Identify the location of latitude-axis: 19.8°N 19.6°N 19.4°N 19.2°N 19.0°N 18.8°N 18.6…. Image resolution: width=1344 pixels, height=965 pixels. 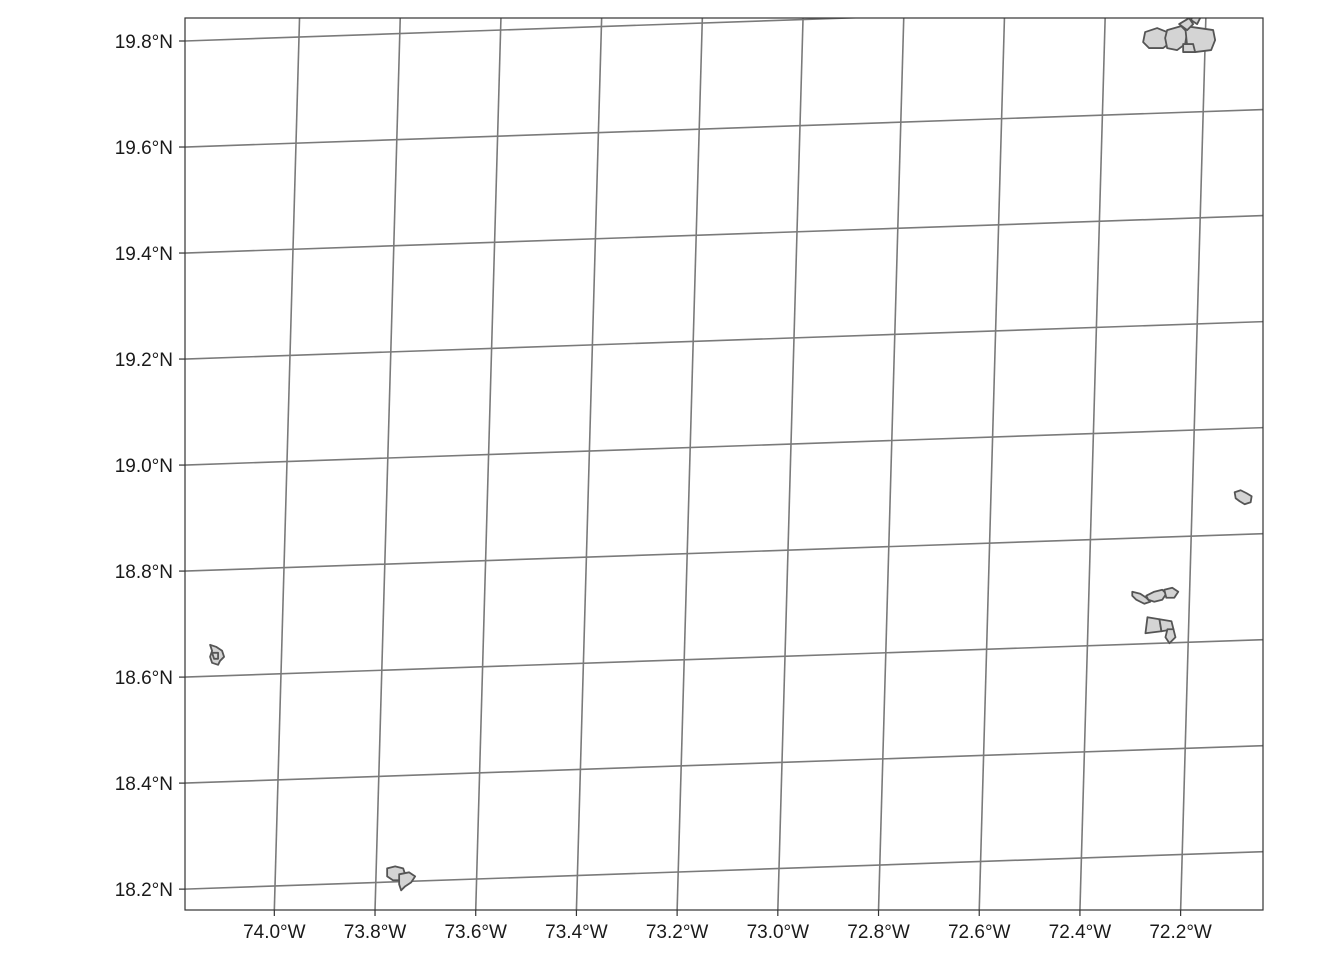
(150, 466).